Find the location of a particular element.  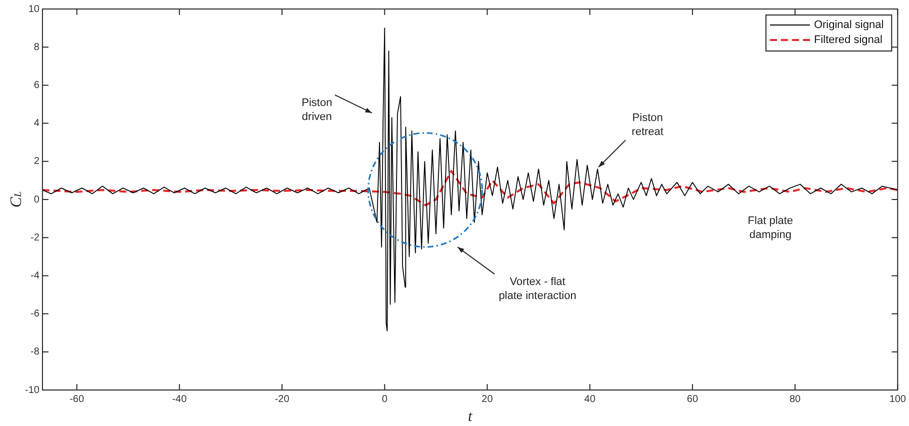

annotation: Vortex - flat plate interaction is located at coordinates (537, 289).